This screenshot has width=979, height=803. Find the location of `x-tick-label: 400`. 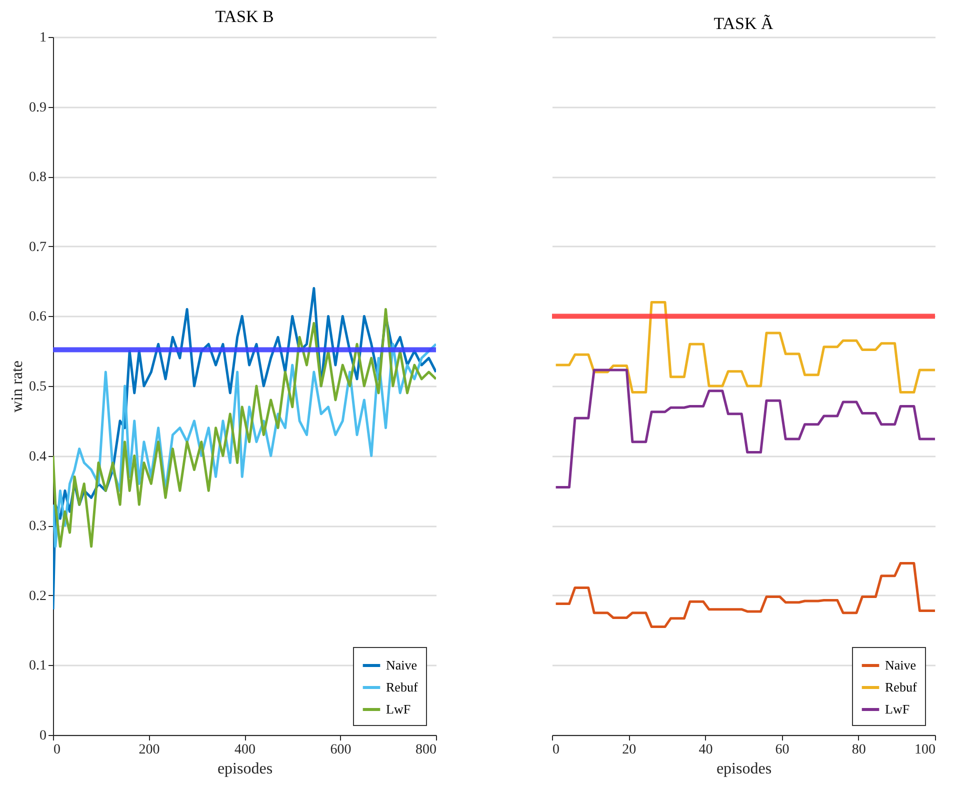

x-tick-label: 400 is located at coordinates (245, 750).